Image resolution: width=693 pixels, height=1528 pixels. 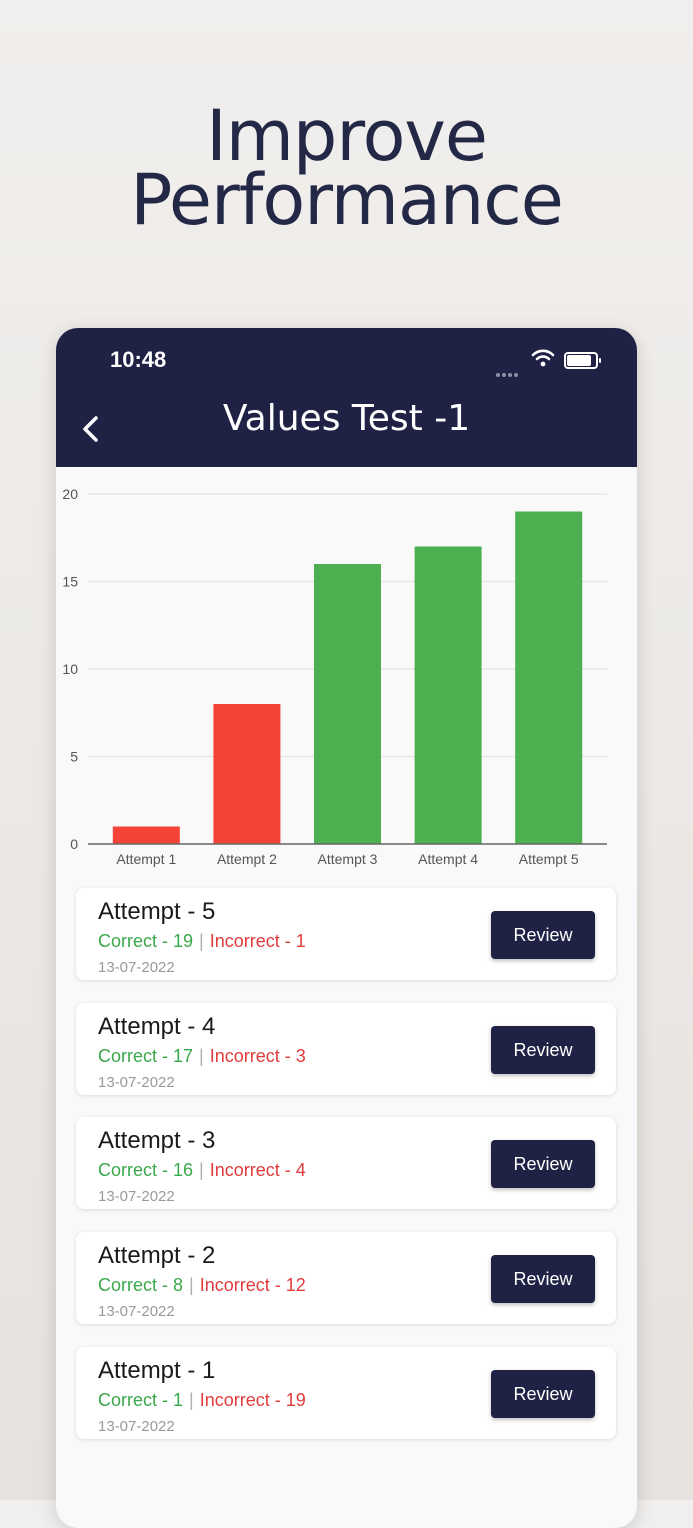 I want to click on incorrect-count: Incorrect - 4, so click(x=257, y=1170).